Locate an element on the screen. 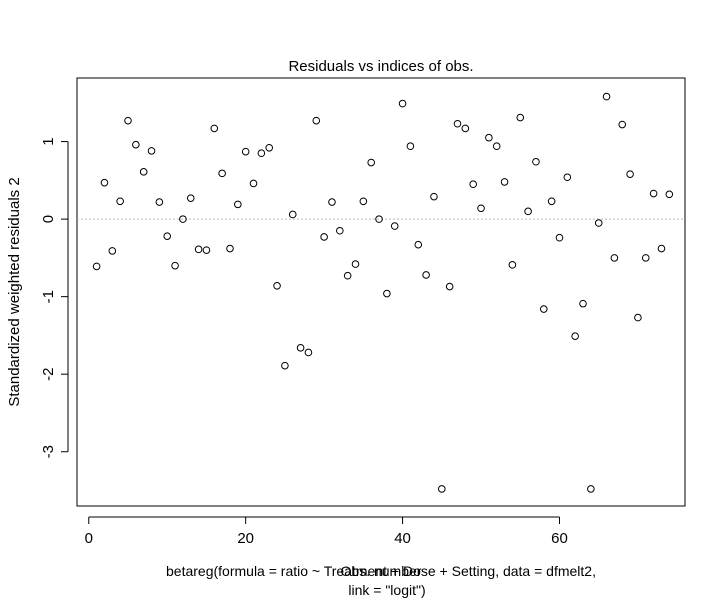  y-axis-label: Standardized weighted residuals 2 is located at coordinates (14, 291).